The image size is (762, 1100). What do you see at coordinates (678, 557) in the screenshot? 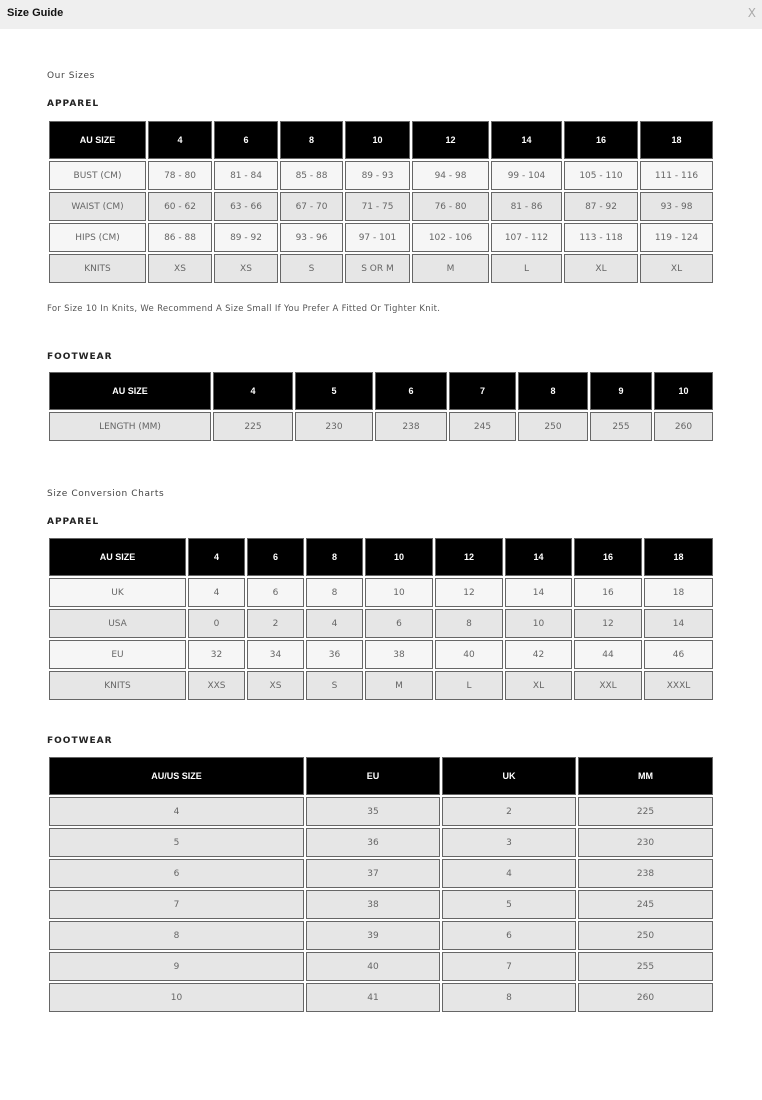
I see `column-header: 18` at bounding box center [678, 557].